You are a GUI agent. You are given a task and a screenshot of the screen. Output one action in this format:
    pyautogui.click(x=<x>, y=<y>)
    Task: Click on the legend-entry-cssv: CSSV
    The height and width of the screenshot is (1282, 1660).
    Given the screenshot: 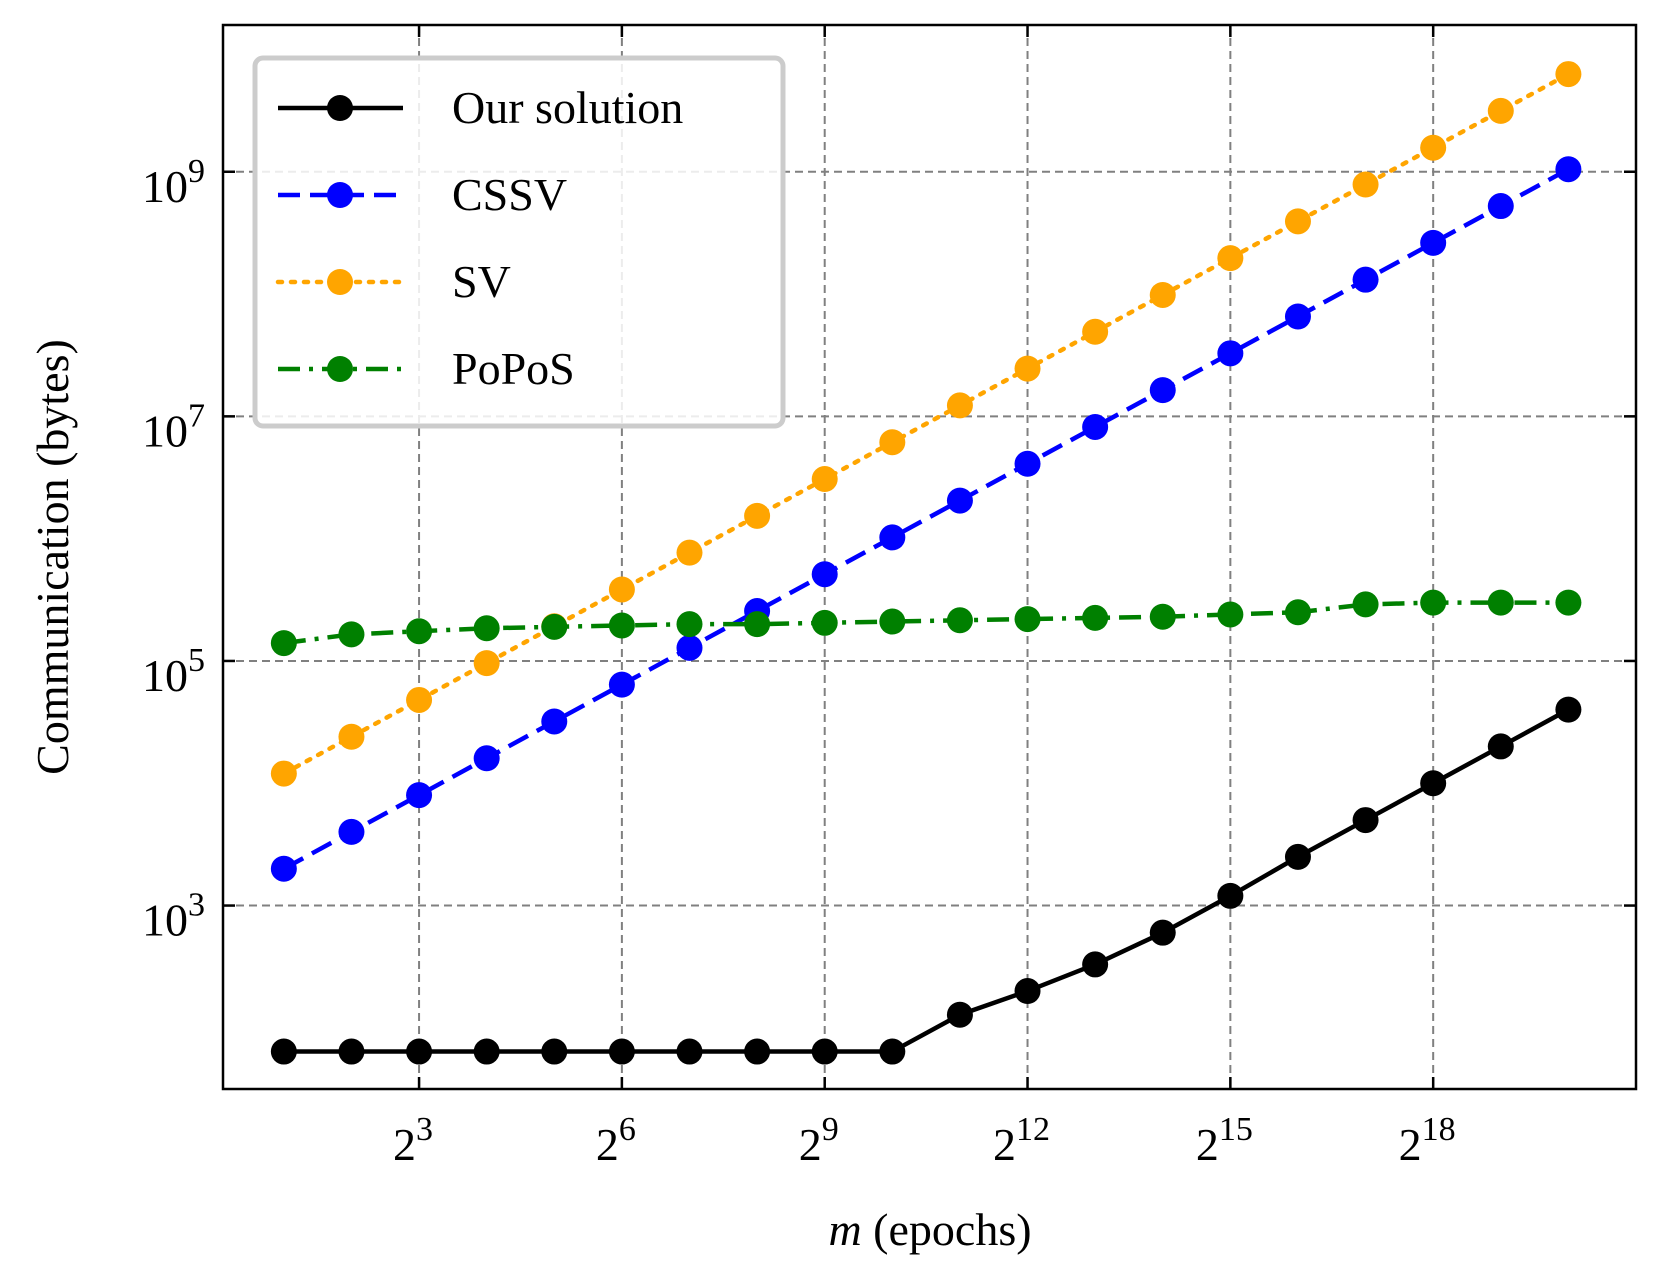 What is the action you would take?
    pyautogui.click(x=422, y=194)
    